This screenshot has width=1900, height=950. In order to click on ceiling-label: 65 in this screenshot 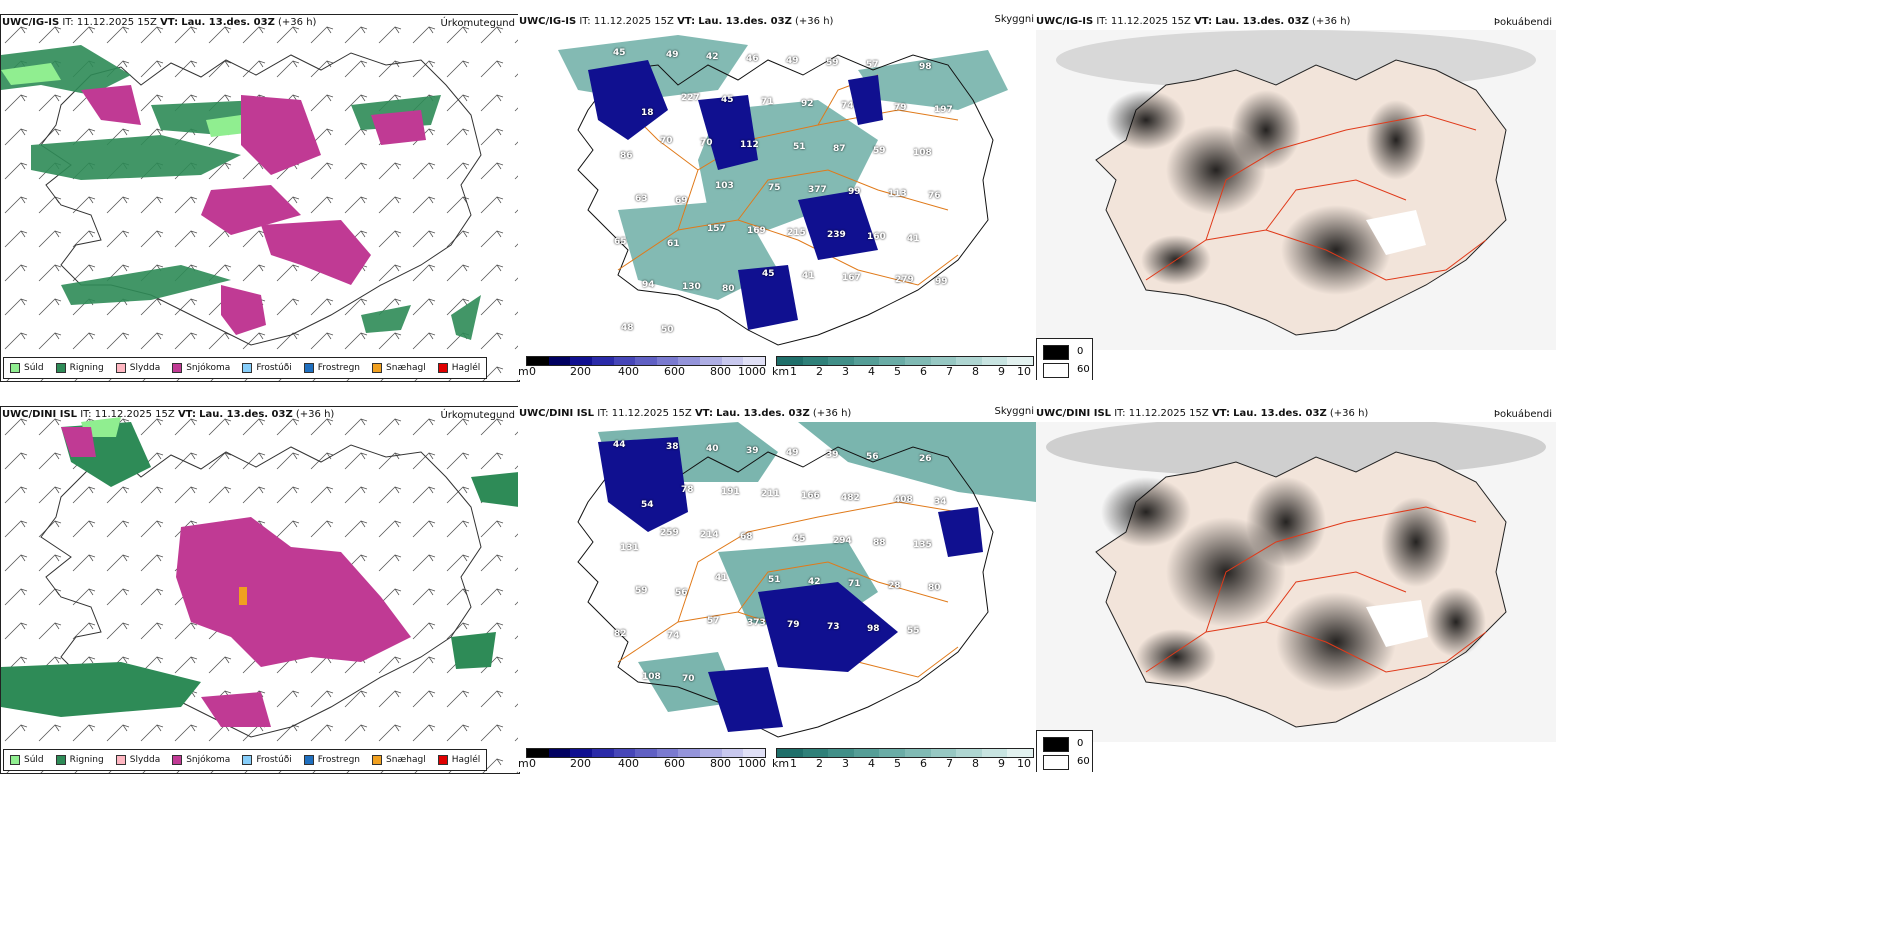, I will do `click(620, 242)`.